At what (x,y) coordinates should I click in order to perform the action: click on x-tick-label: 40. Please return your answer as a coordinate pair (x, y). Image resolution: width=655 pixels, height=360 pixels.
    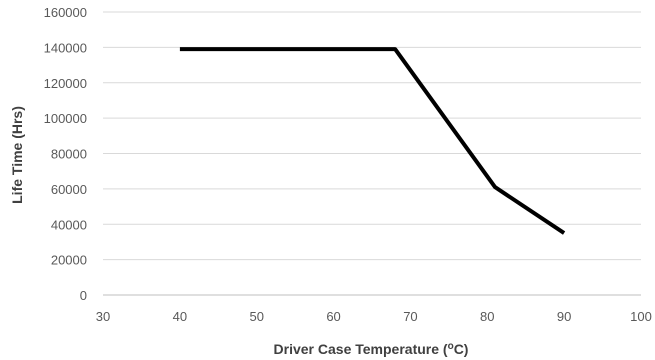
    Looking at the image, I should click on (180, 316).